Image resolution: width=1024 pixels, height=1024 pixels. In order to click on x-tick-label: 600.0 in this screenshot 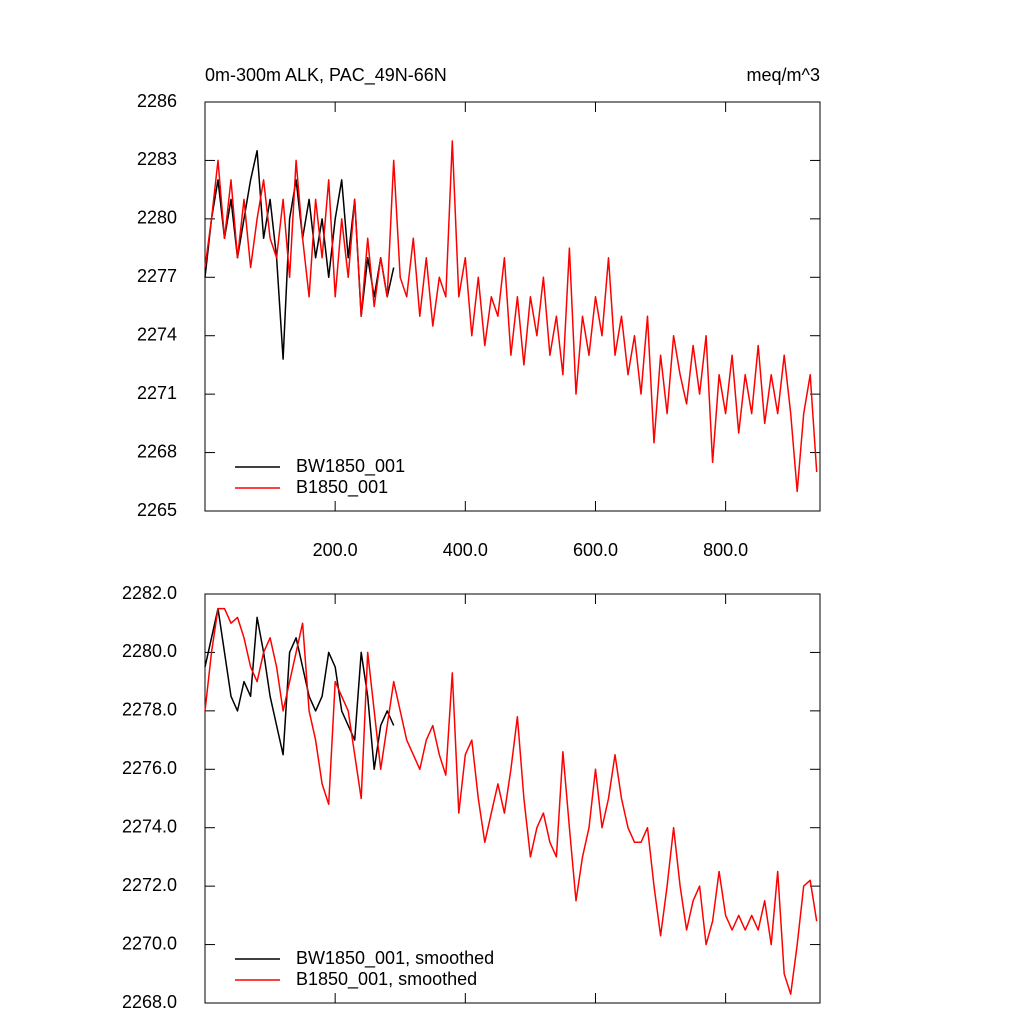, I will do `click(595, 550)`.